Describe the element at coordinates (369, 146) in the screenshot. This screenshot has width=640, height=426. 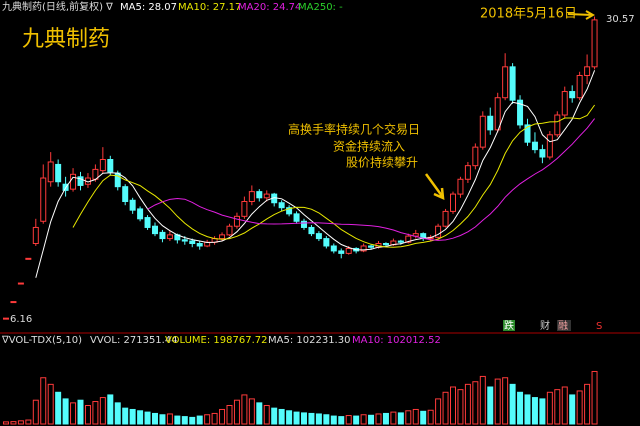
I see `note: 资金持续流入` at that location.